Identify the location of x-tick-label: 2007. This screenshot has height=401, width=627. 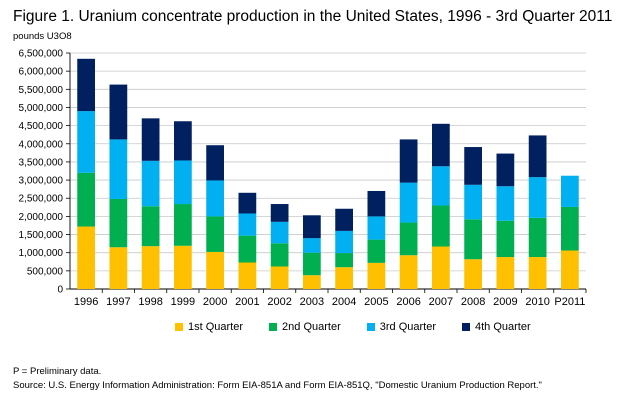
(441, 302).